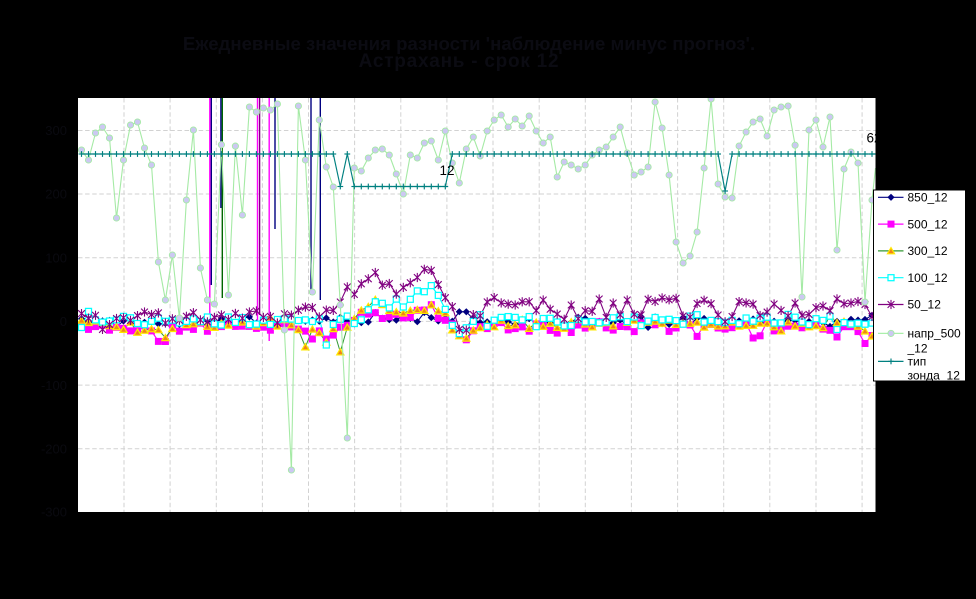 This screenshot has width=976, height=599. What do you see at coordinates (917, 349) in the screenshot?
I see `svg-text: _12` at bounding box center [917, 349].